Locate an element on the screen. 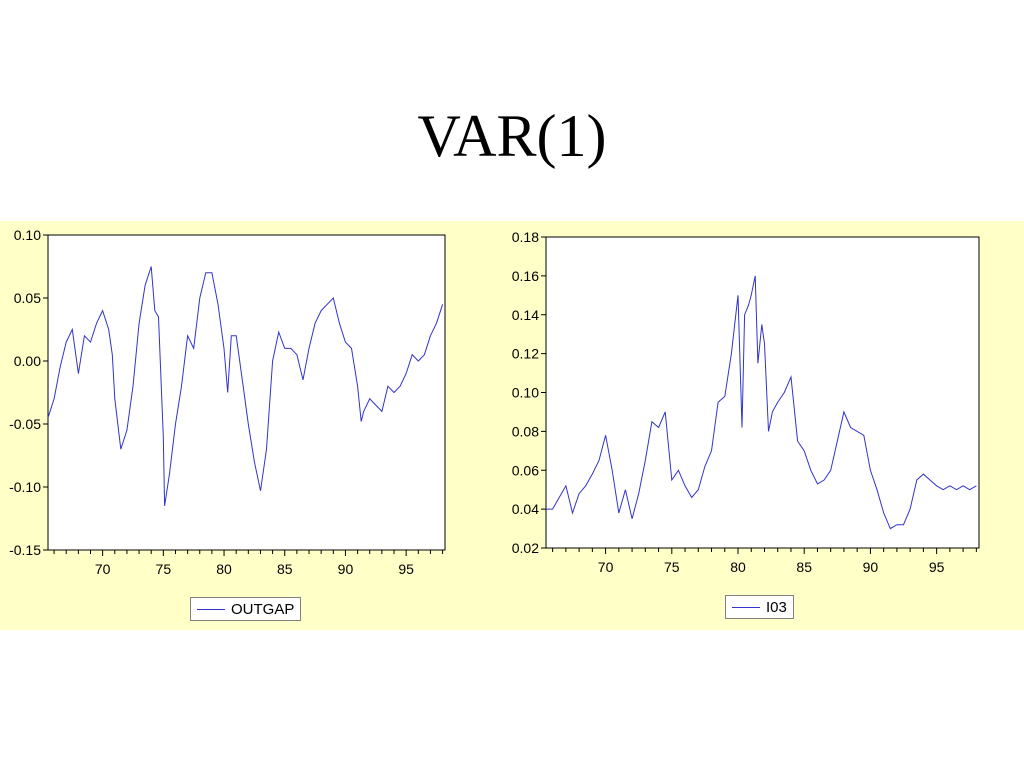  y-tick-label: 0.12 is located at coordinates (525, 354).